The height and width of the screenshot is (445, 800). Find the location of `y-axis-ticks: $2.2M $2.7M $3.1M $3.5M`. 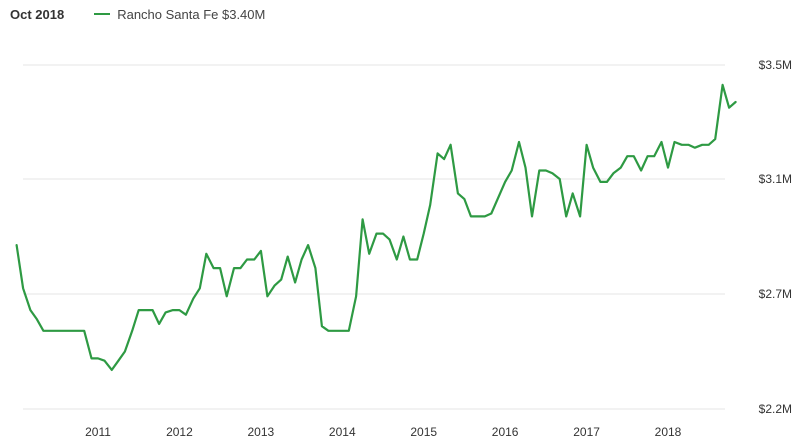

y-axis-ticks: $2.2M $2.7M $3.1M $3.5M is located at coordinates (775, 237).